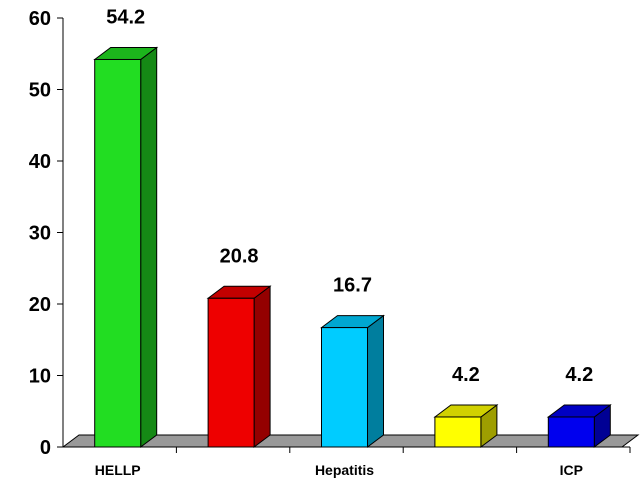 The width and height of the screenshot is (640, 483). Describe the element at coordinates (40, 91) in the screenshot. I see `y-tick-label: 50` at that location.